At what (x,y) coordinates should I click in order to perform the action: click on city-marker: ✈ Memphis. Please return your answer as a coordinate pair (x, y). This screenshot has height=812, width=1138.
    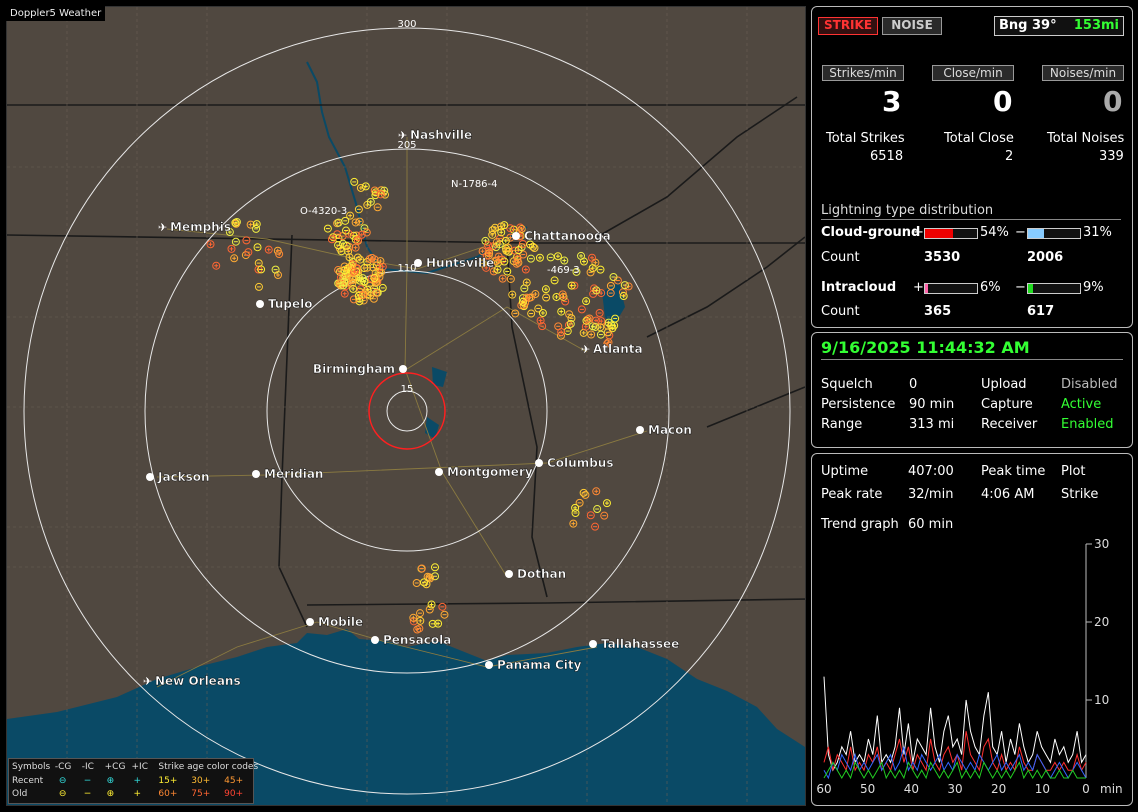
    Looking at the image, I should click on (194, 227).